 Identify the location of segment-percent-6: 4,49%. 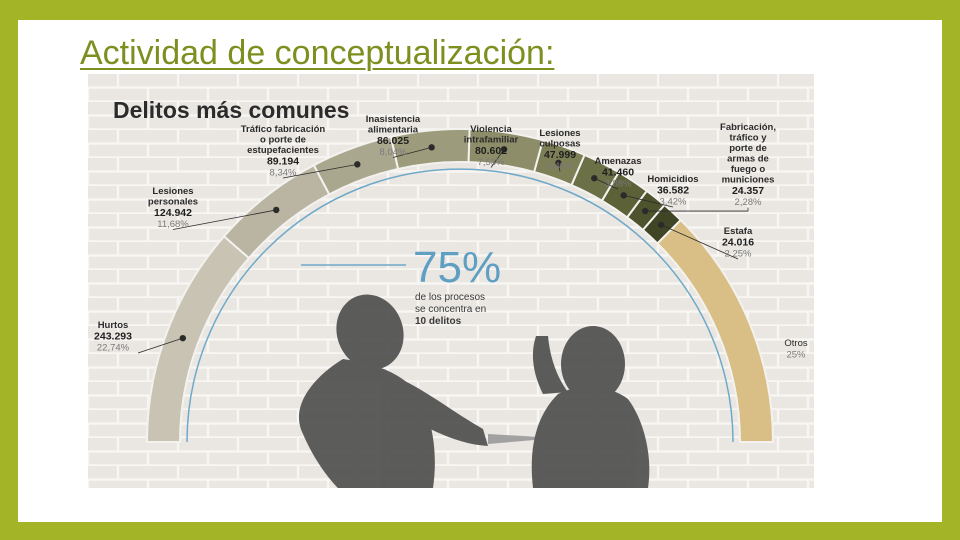
(560, 166).